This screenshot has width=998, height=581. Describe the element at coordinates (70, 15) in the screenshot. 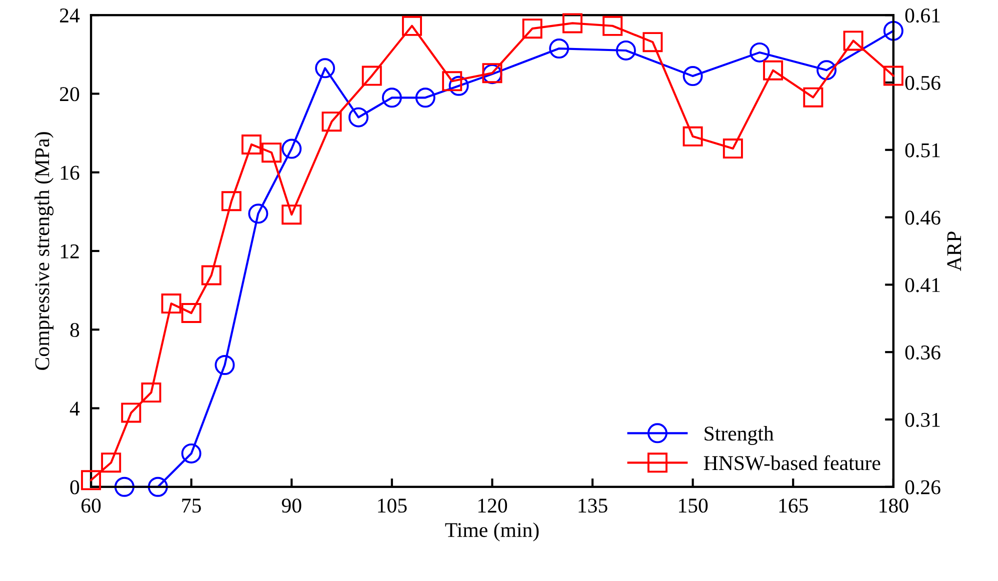

I see `y-tick-label: 24` at that location.